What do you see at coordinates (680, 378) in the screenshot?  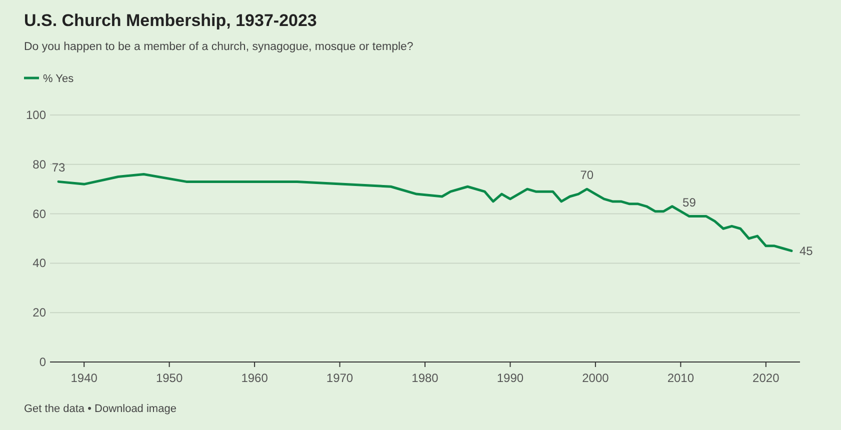 I see `x-tick-label: 2010` at bounding box center [680, 378].